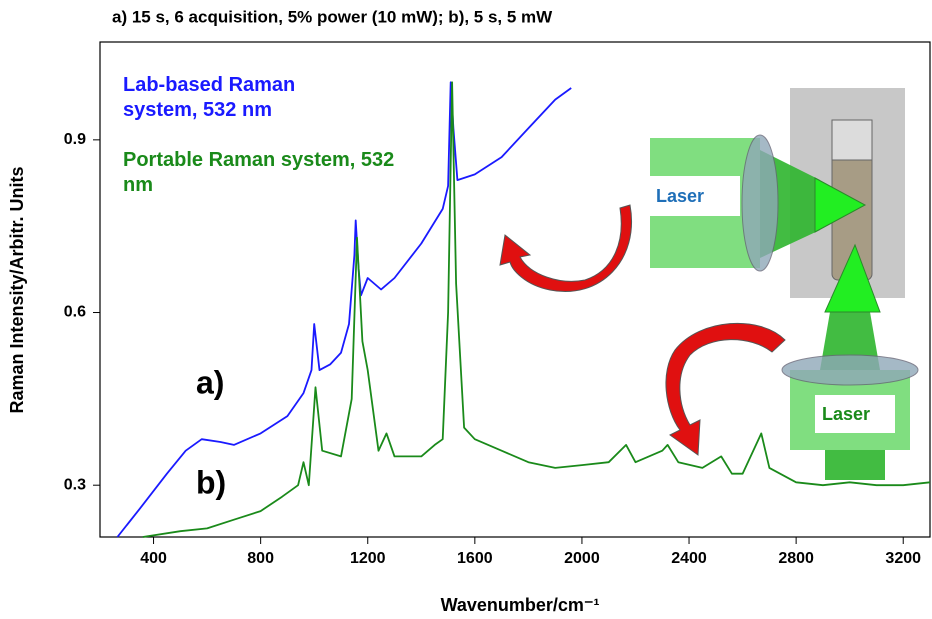  Describe the element at coordinates (582, 558) in the screenshot. I see `x-tick-label: 2000` at that location.